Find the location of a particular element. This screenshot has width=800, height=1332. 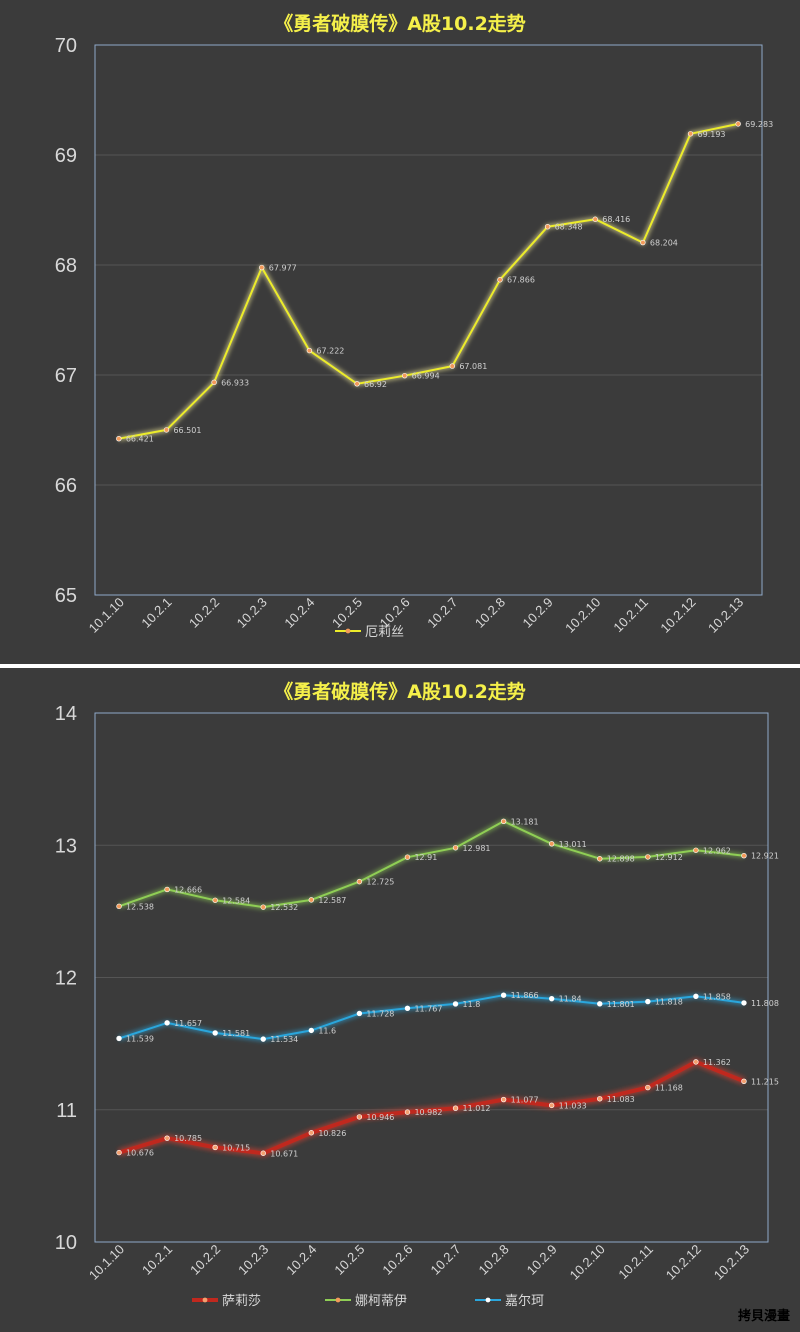

legend-label: 娜柯蒂伊 is located at coordinates (381, 1301).